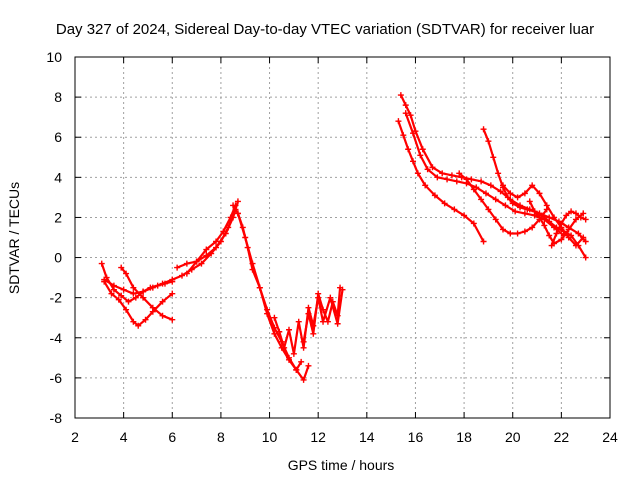 The image size is (640, 480). Describe the element at coordinates (221, 437) in the screenshot. I see `x-tick-label: 8` at that location.